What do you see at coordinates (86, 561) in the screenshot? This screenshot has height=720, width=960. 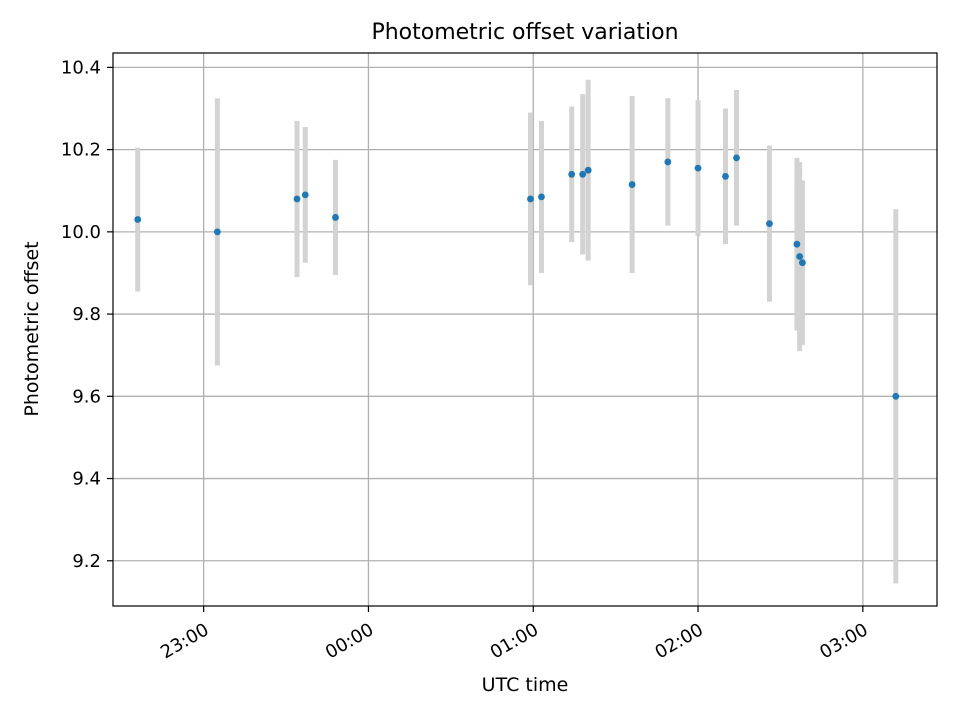 I see `y-tick-label: 9.2` at bounding box center [86, 561].